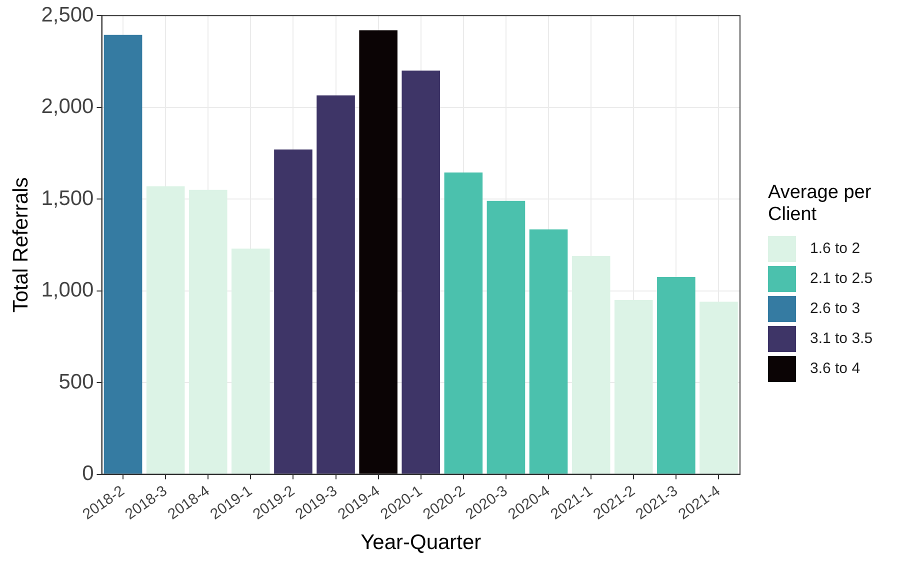 The width and height of the screenshot is (910, 565). I want to click on legend-title: Average per Client, so click(820, 204).